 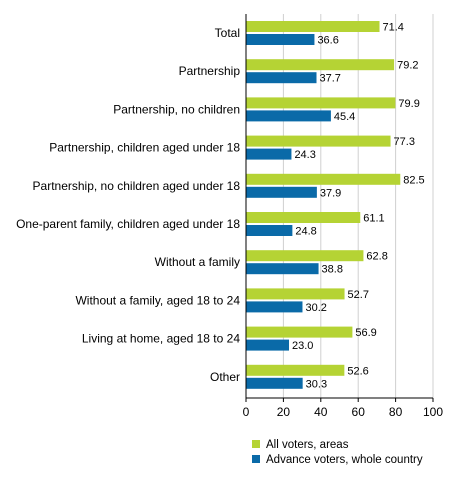 I want to click on data-label: 23.0, so click(x=302, y=346).